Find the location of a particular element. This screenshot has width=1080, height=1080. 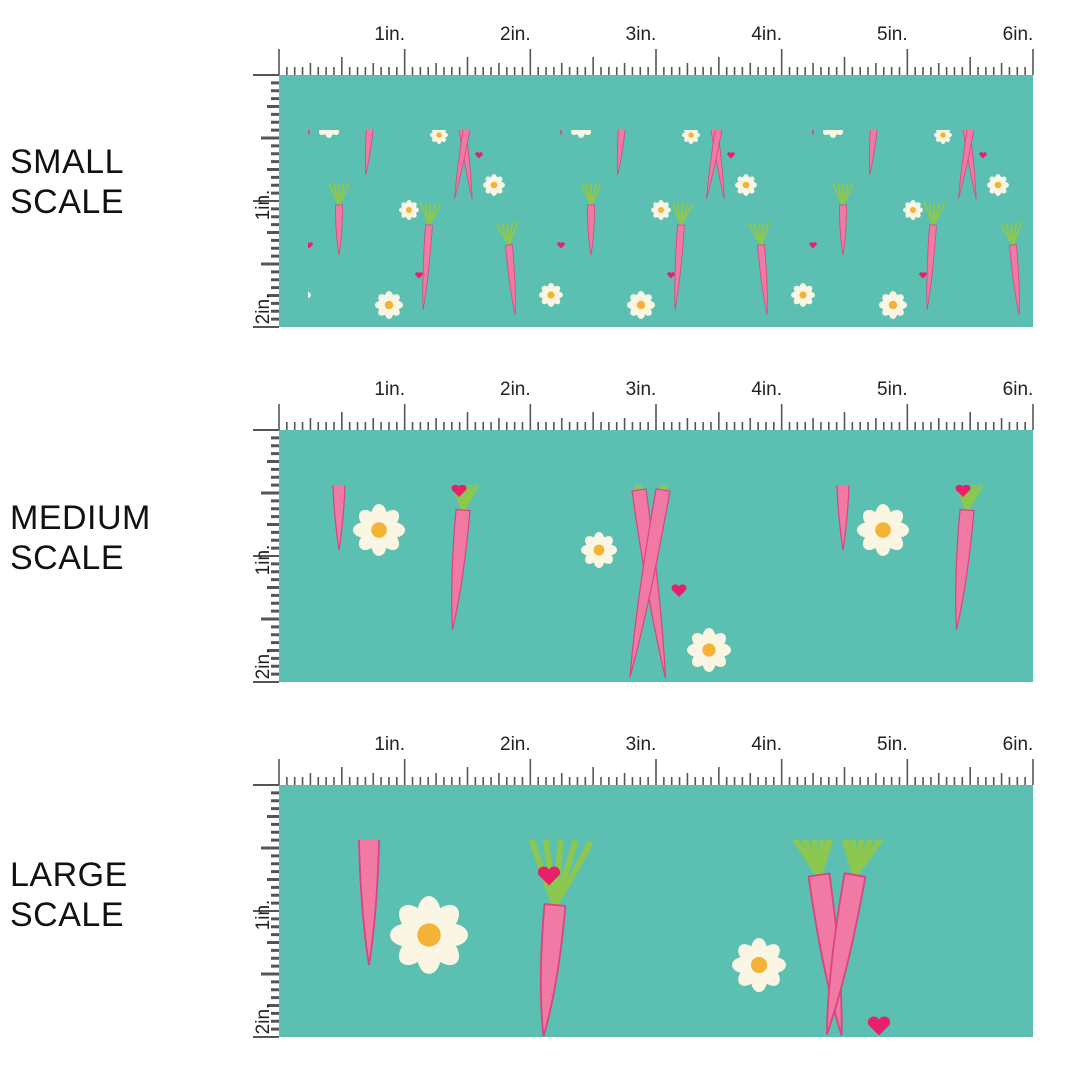

label-line: MEDIUM is located at coordinates (80, 518).